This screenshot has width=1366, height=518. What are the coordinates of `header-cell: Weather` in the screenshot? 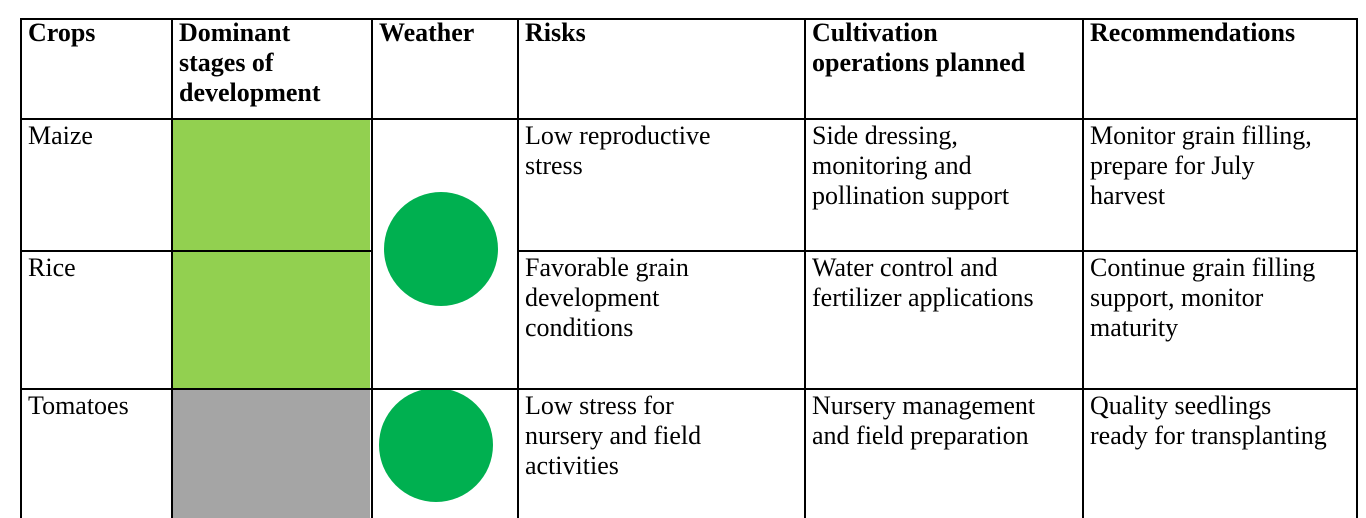 It's located at (444, 33).